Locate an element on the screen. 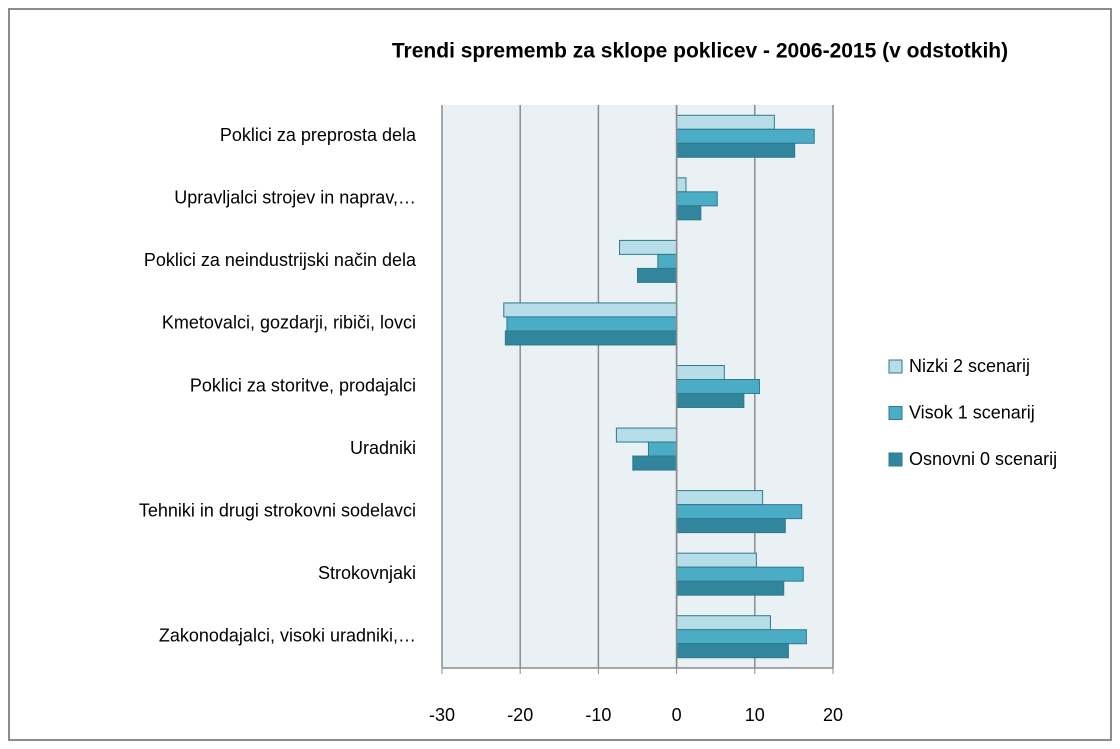 The image size is (1120, 749). y-tick-label: Poklici za preprosta dela is located at coordinates (318, 135).